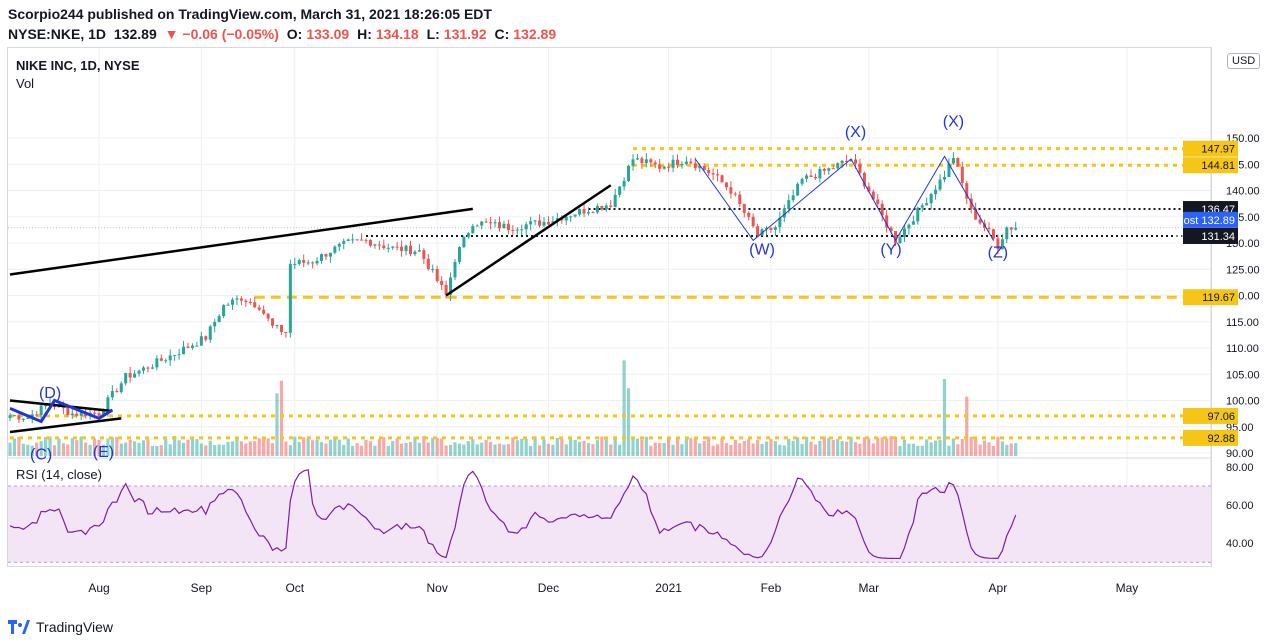  I want to click on currency-label: USD, so click(1244, 61).